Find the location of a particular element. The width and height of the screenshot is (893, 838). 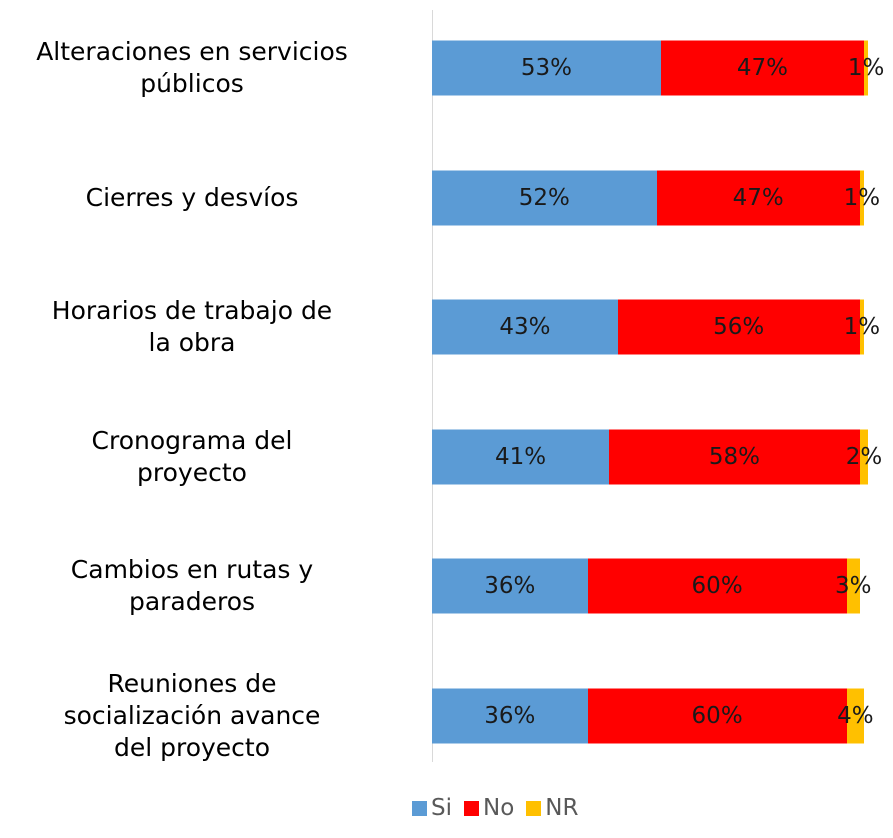

data-label: 53% is located at coordinates (546, 68).